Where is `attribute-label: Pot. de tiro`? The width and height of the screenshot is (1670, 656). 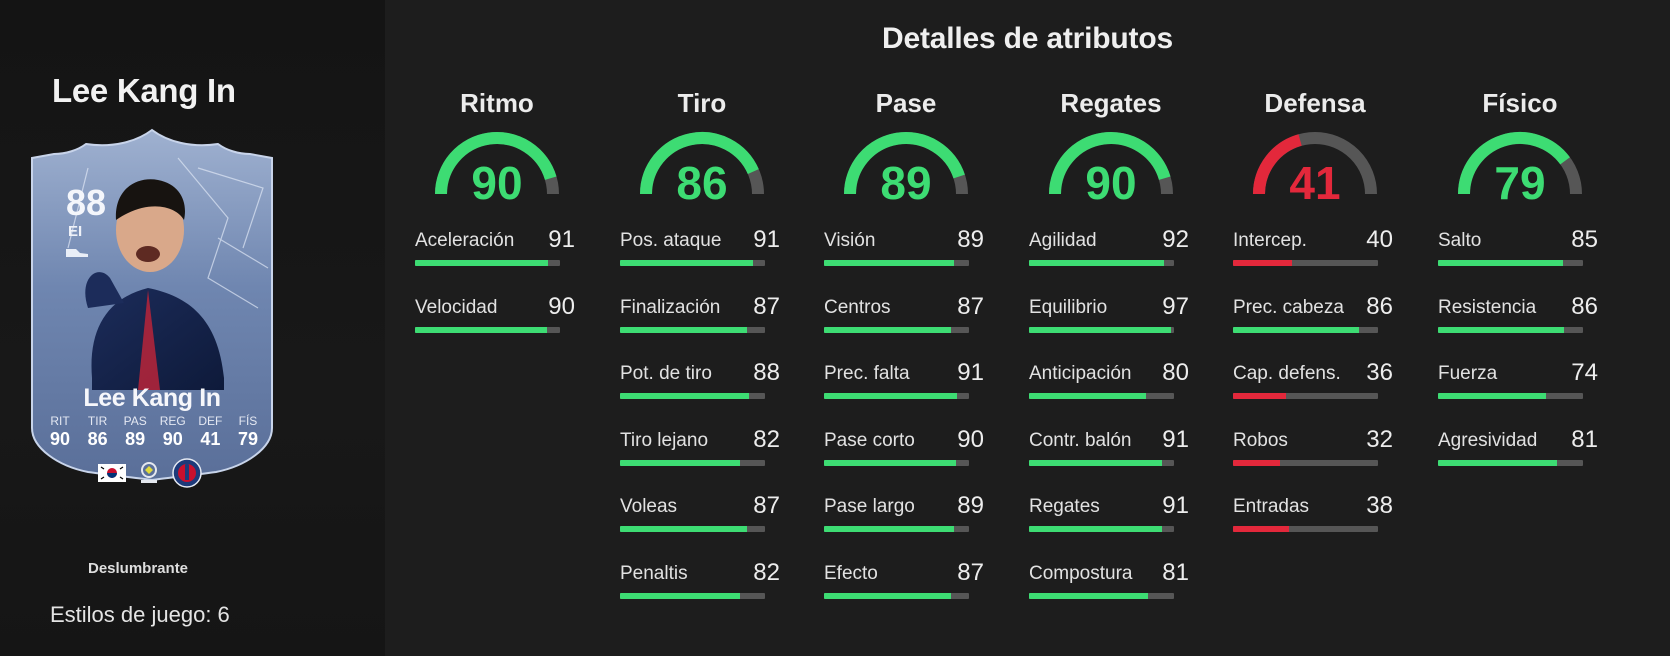
attribute-label: Pot. de tiro is located at coordinates (666, 374).